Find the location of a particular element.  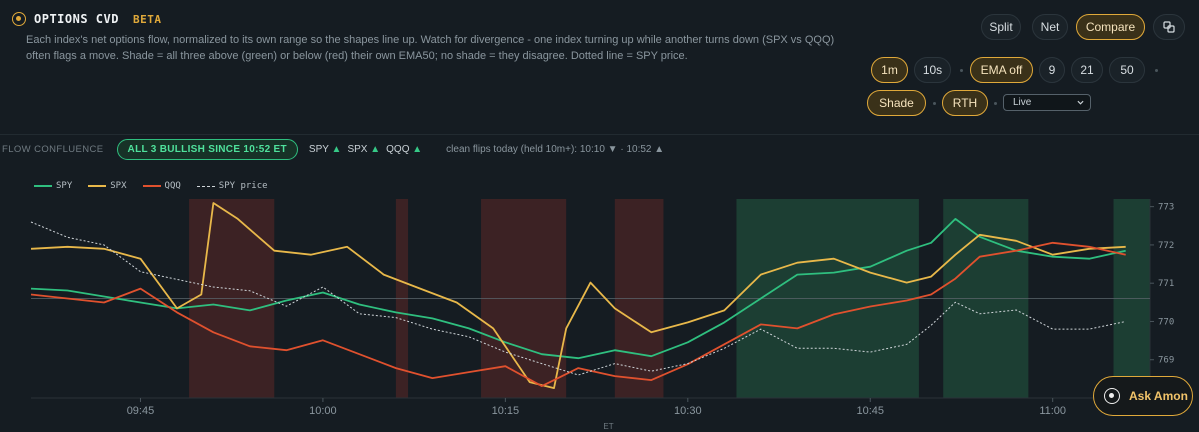

confluence-label: FLOW CONFLUENCE is located at coordinates (53, 149).